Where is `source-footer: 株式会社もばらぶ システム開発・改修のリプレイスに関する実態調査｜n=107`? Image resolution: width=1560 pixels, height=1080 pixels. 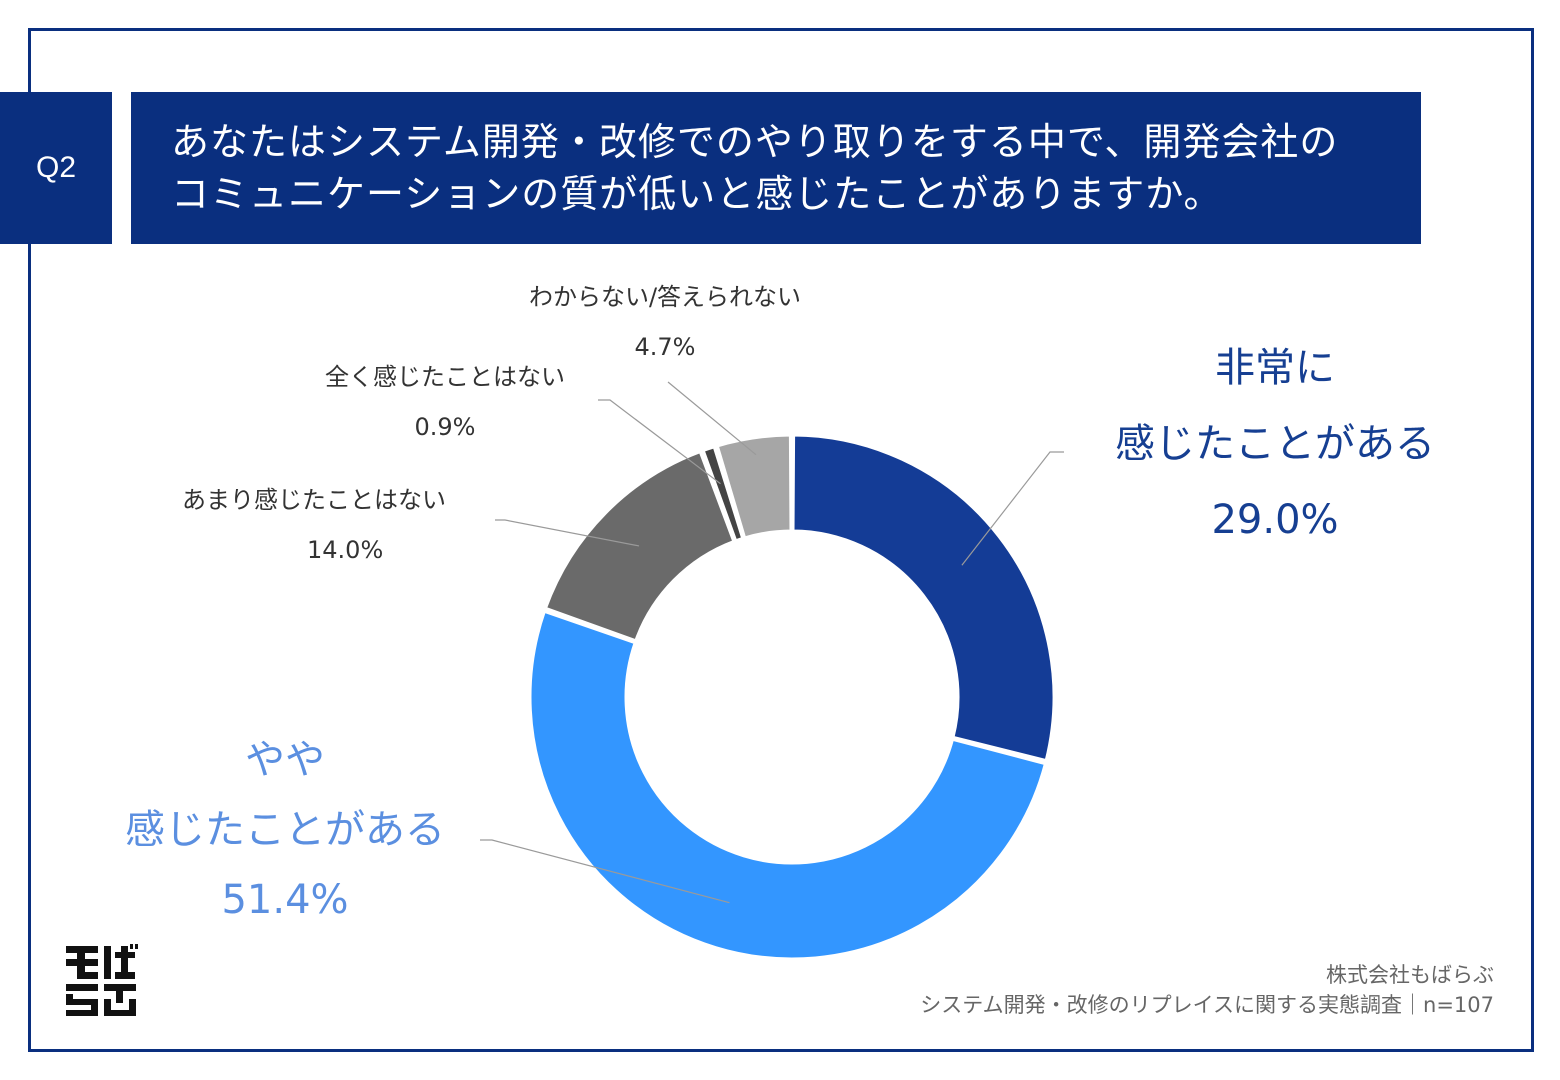
source-footer: 株式会社もばらぶ システム開発・改修のリプレイスに関する実態調査｜n=107 is located at coordinates (1207, 990).